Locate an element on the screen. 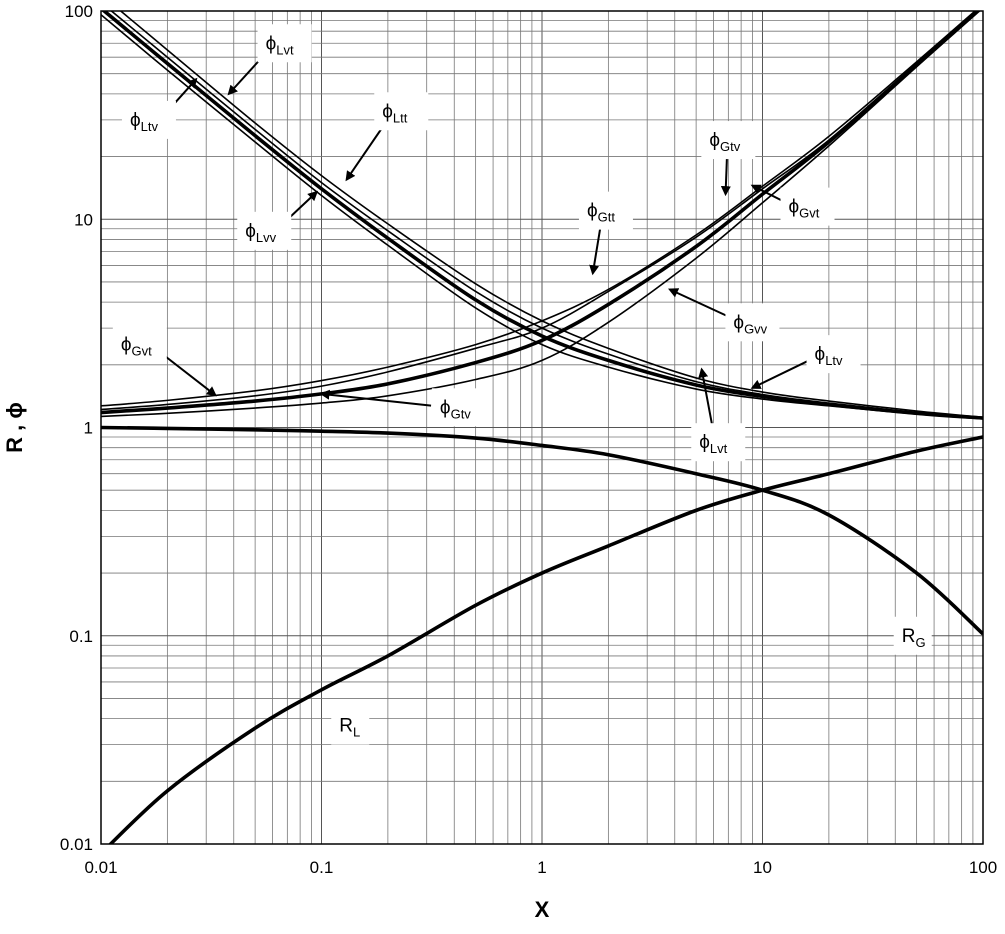  x-tick-label: 10 is located at coordinates (762, 867).